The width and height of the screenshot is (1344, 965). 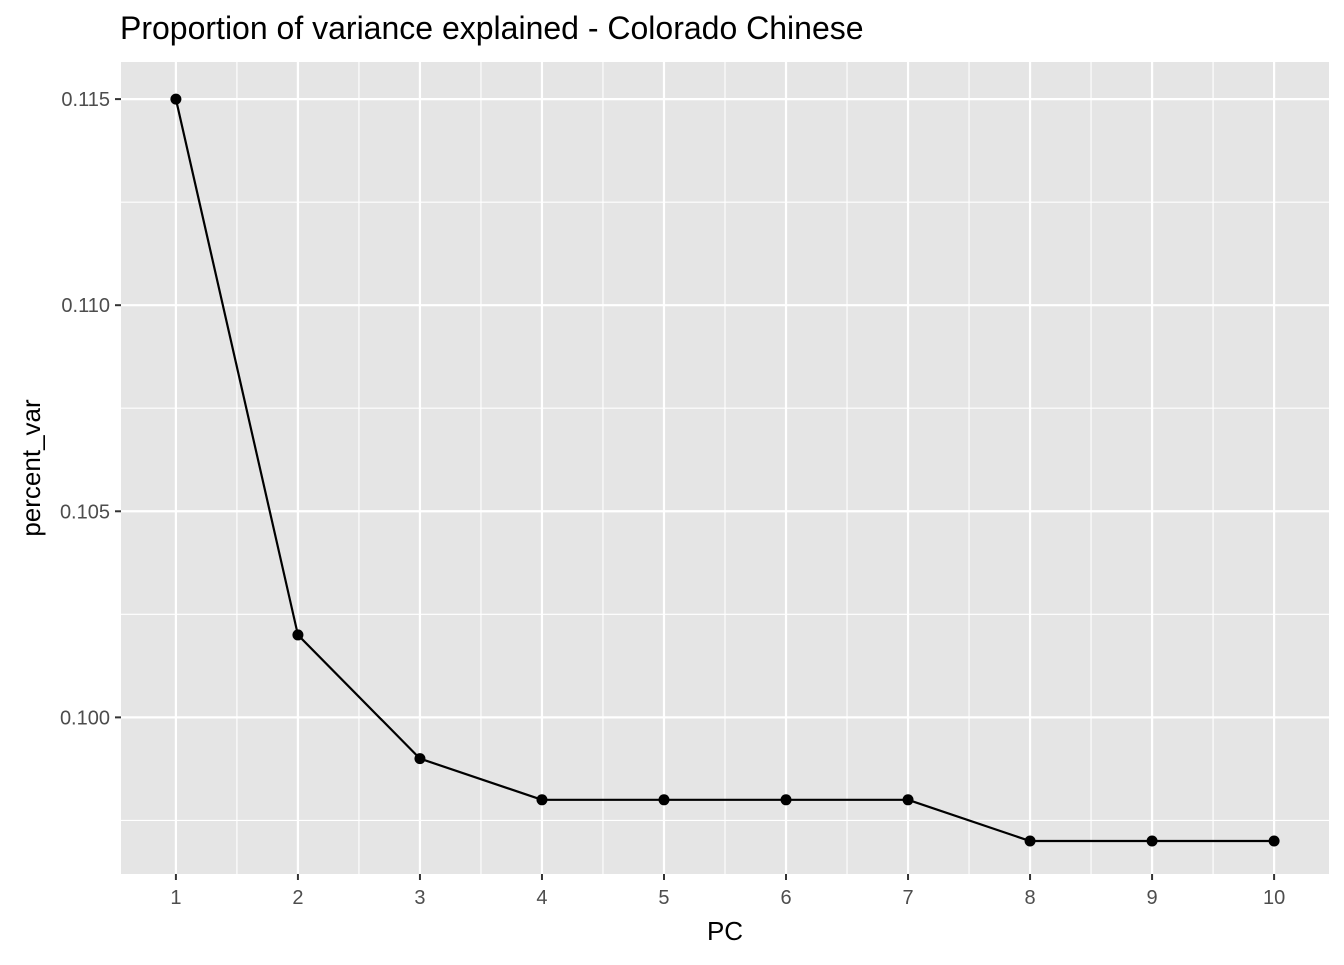 What do you see at coordinates (90, 409) in the screenshot?
I see `y-axis: 0.100 0.105 0.110 0.115` at bounding box center [90, 409].